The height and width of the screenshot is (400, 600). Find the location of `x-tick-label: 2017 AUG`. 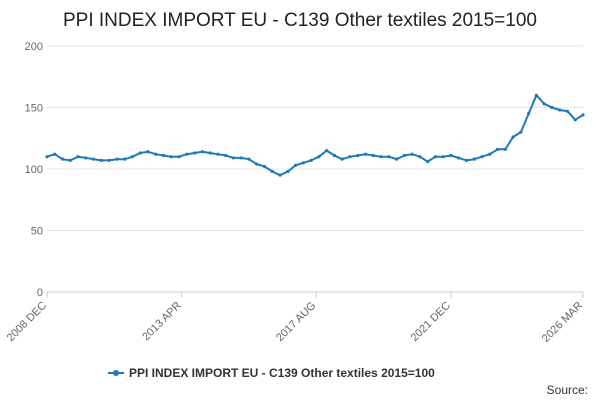

x-tick-label: 2017 AUG is located at coordinates (296, 322).